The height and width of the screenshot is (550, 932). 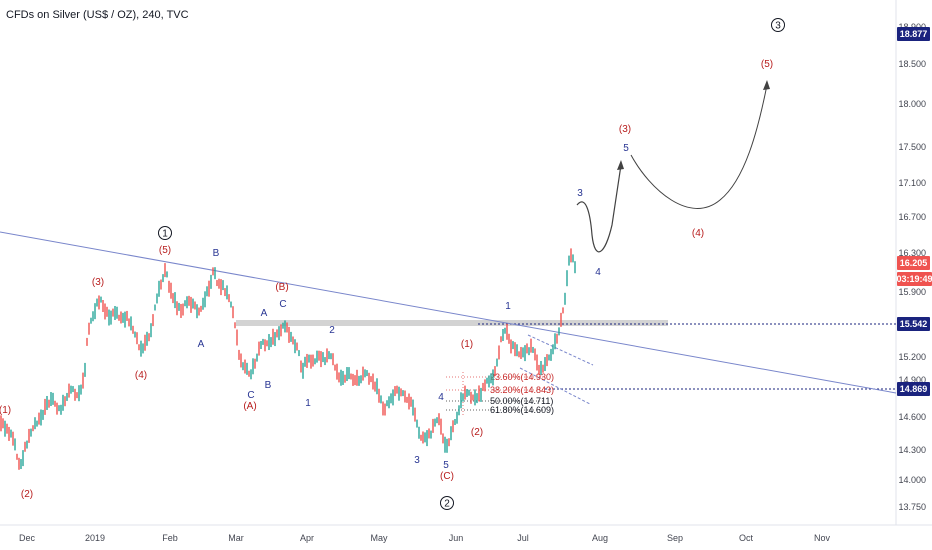 What do you see at coordinates (912, 357) in the screenshot?
I see `y-tick-label: 15.200` at bounding box center [912, 357].